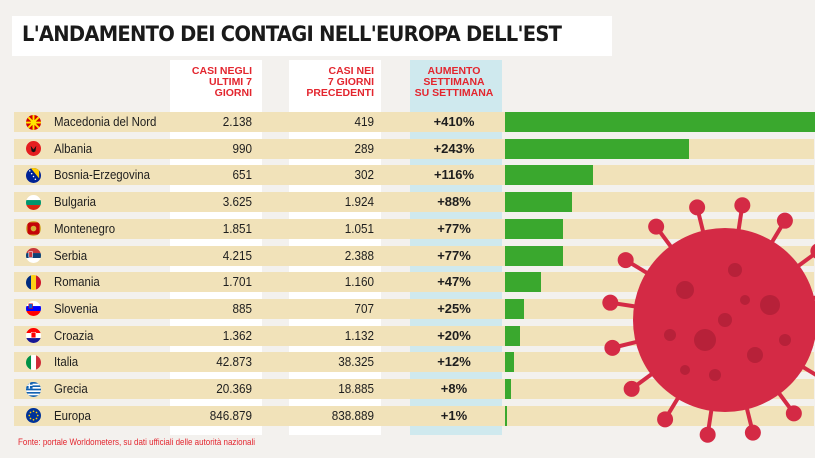  What do you see at coordinates (237, 121) in the screenshot?
I see `last7-value: 2.138` at bounding box center [237, 121].